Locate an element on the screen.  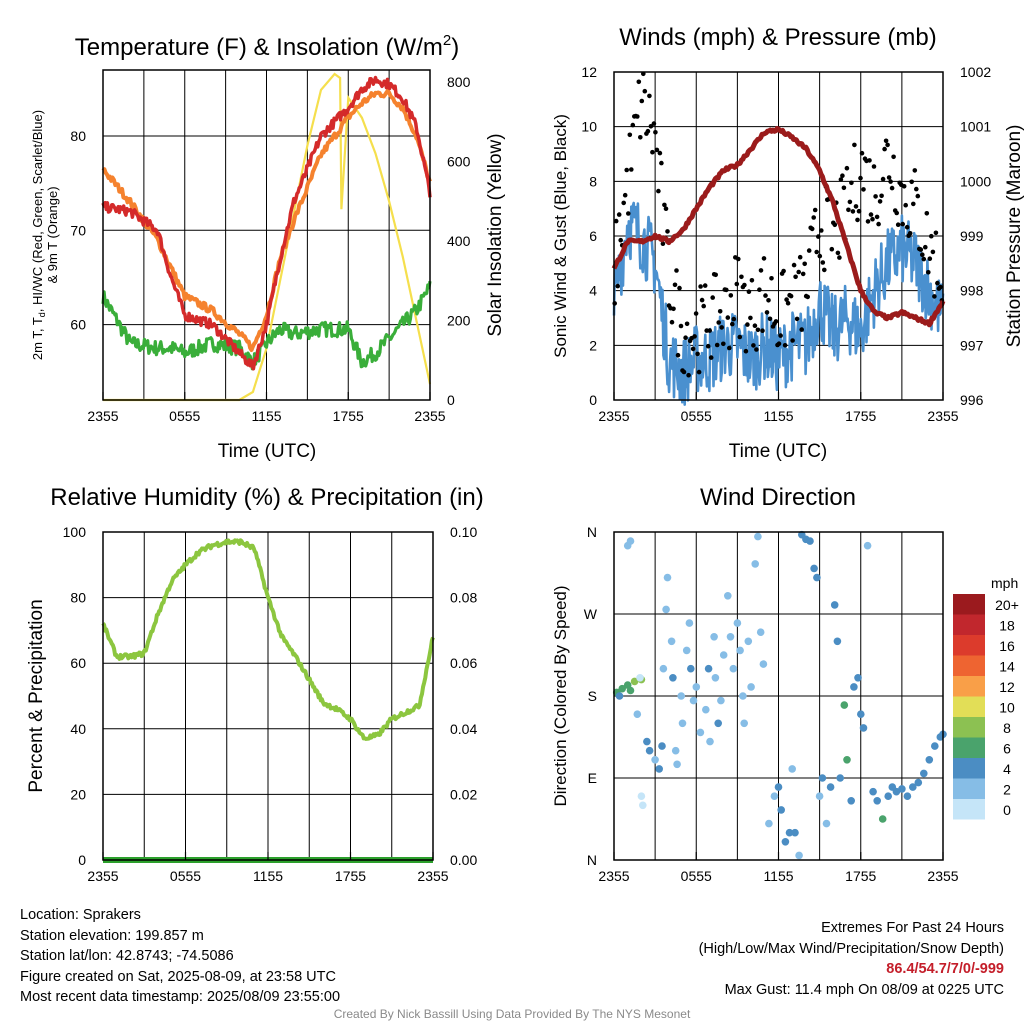
winds-right-tick-label: 1000 is located at coordinates (975, 181).